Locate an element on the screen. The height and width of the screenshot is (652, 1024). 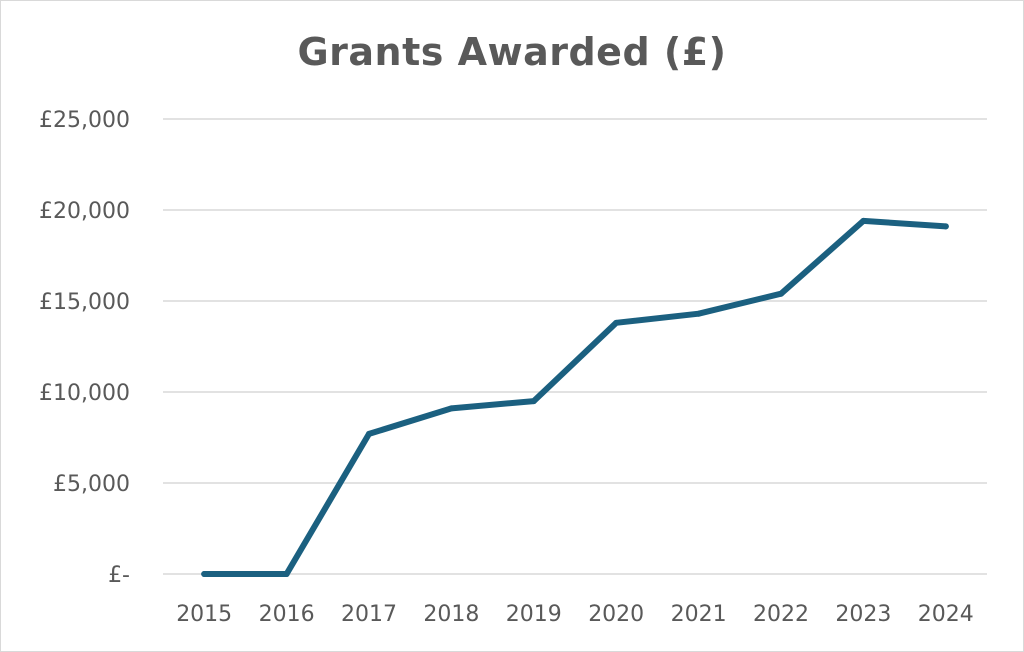
data-point-2015 is located at coordinates (204, 574).